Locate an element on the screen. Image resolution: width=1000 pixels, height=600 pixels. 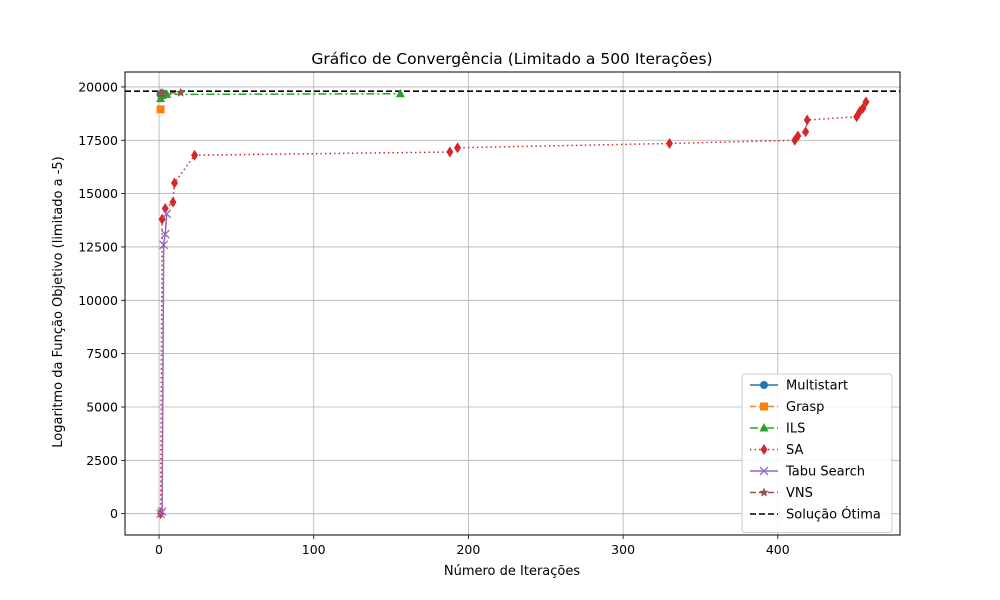
y-tick-label: 0 is located at coordinates (114, 513).